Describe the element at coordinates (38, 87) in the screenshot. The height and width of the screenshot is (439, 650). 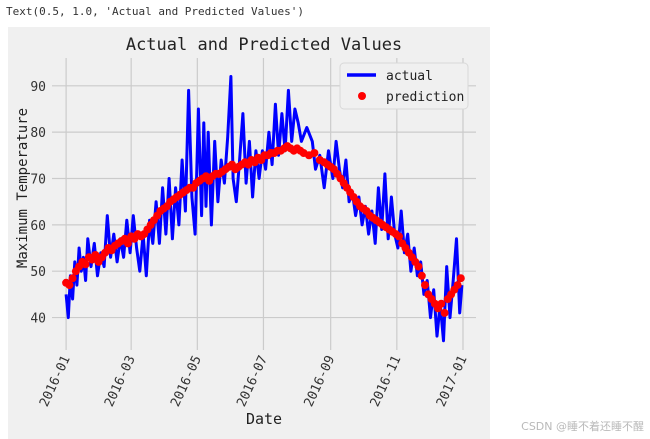
I see `y-tick-label: 90` at that location.